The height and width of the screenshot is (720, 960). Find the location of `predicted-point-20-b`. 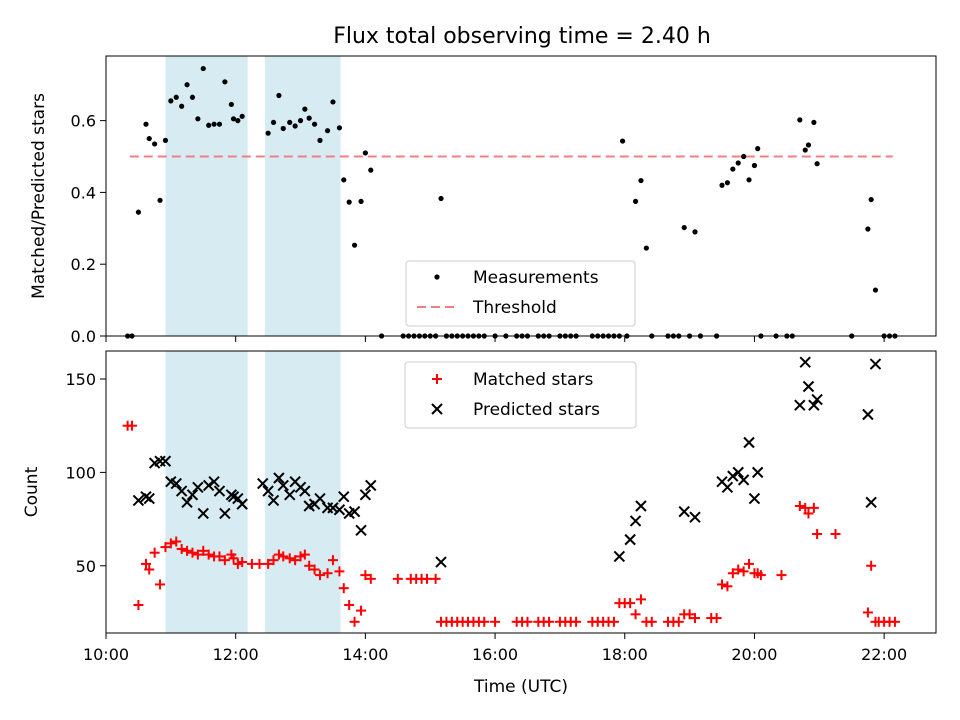

predicted-point-20-b is located at coordinates (242, 504).